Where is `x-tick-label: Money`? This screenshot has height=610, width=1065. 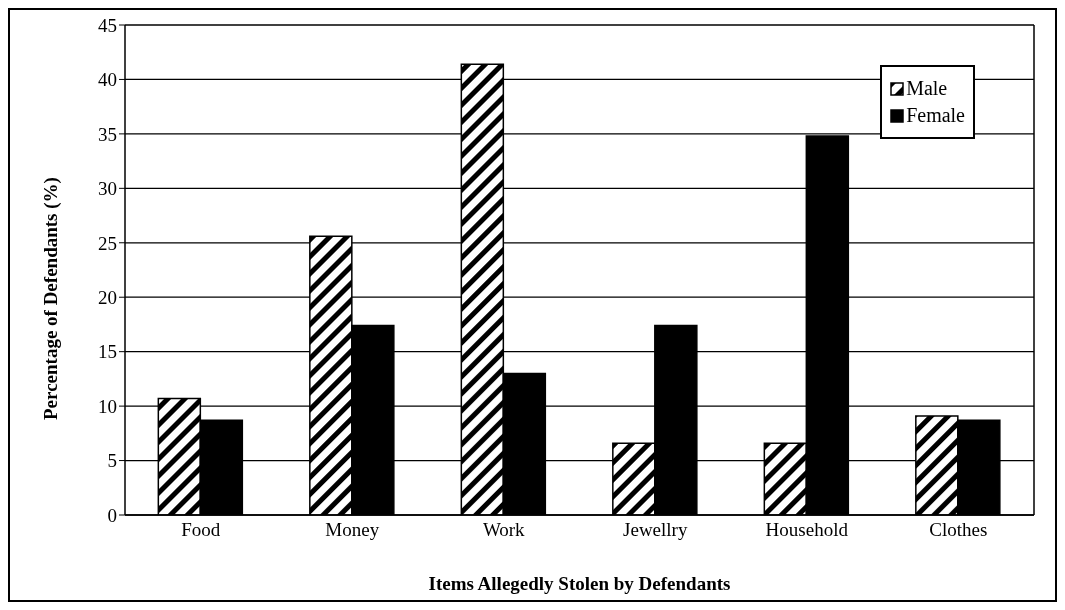 x-tick-label: Money is located at coordinates (352, 530).